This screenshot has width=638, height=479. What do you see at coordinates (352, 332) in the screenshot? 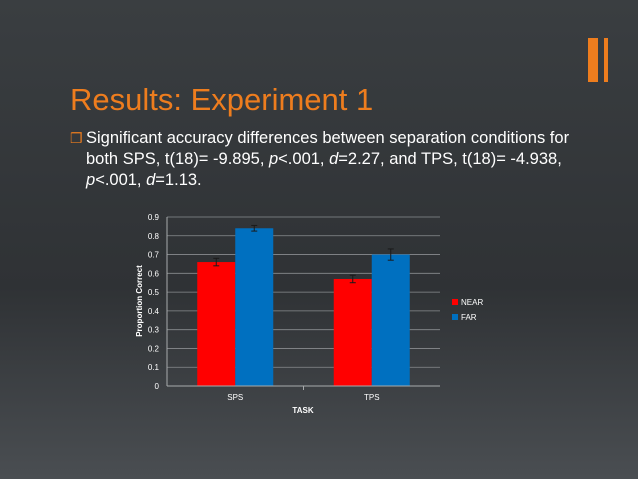
I see `bar-near-tps` at bounding box center [352, 332].